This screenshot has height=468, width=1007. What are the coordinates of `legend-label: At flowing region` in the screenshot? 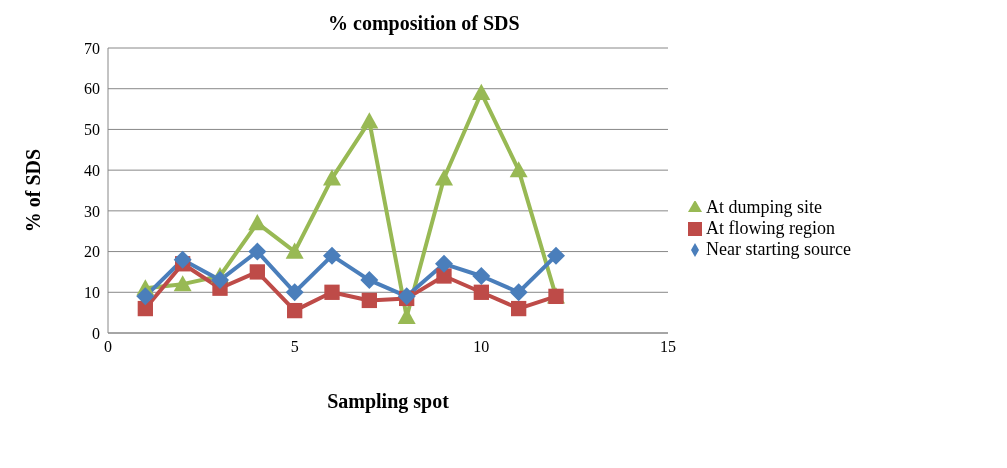 It's located at (770, 227).